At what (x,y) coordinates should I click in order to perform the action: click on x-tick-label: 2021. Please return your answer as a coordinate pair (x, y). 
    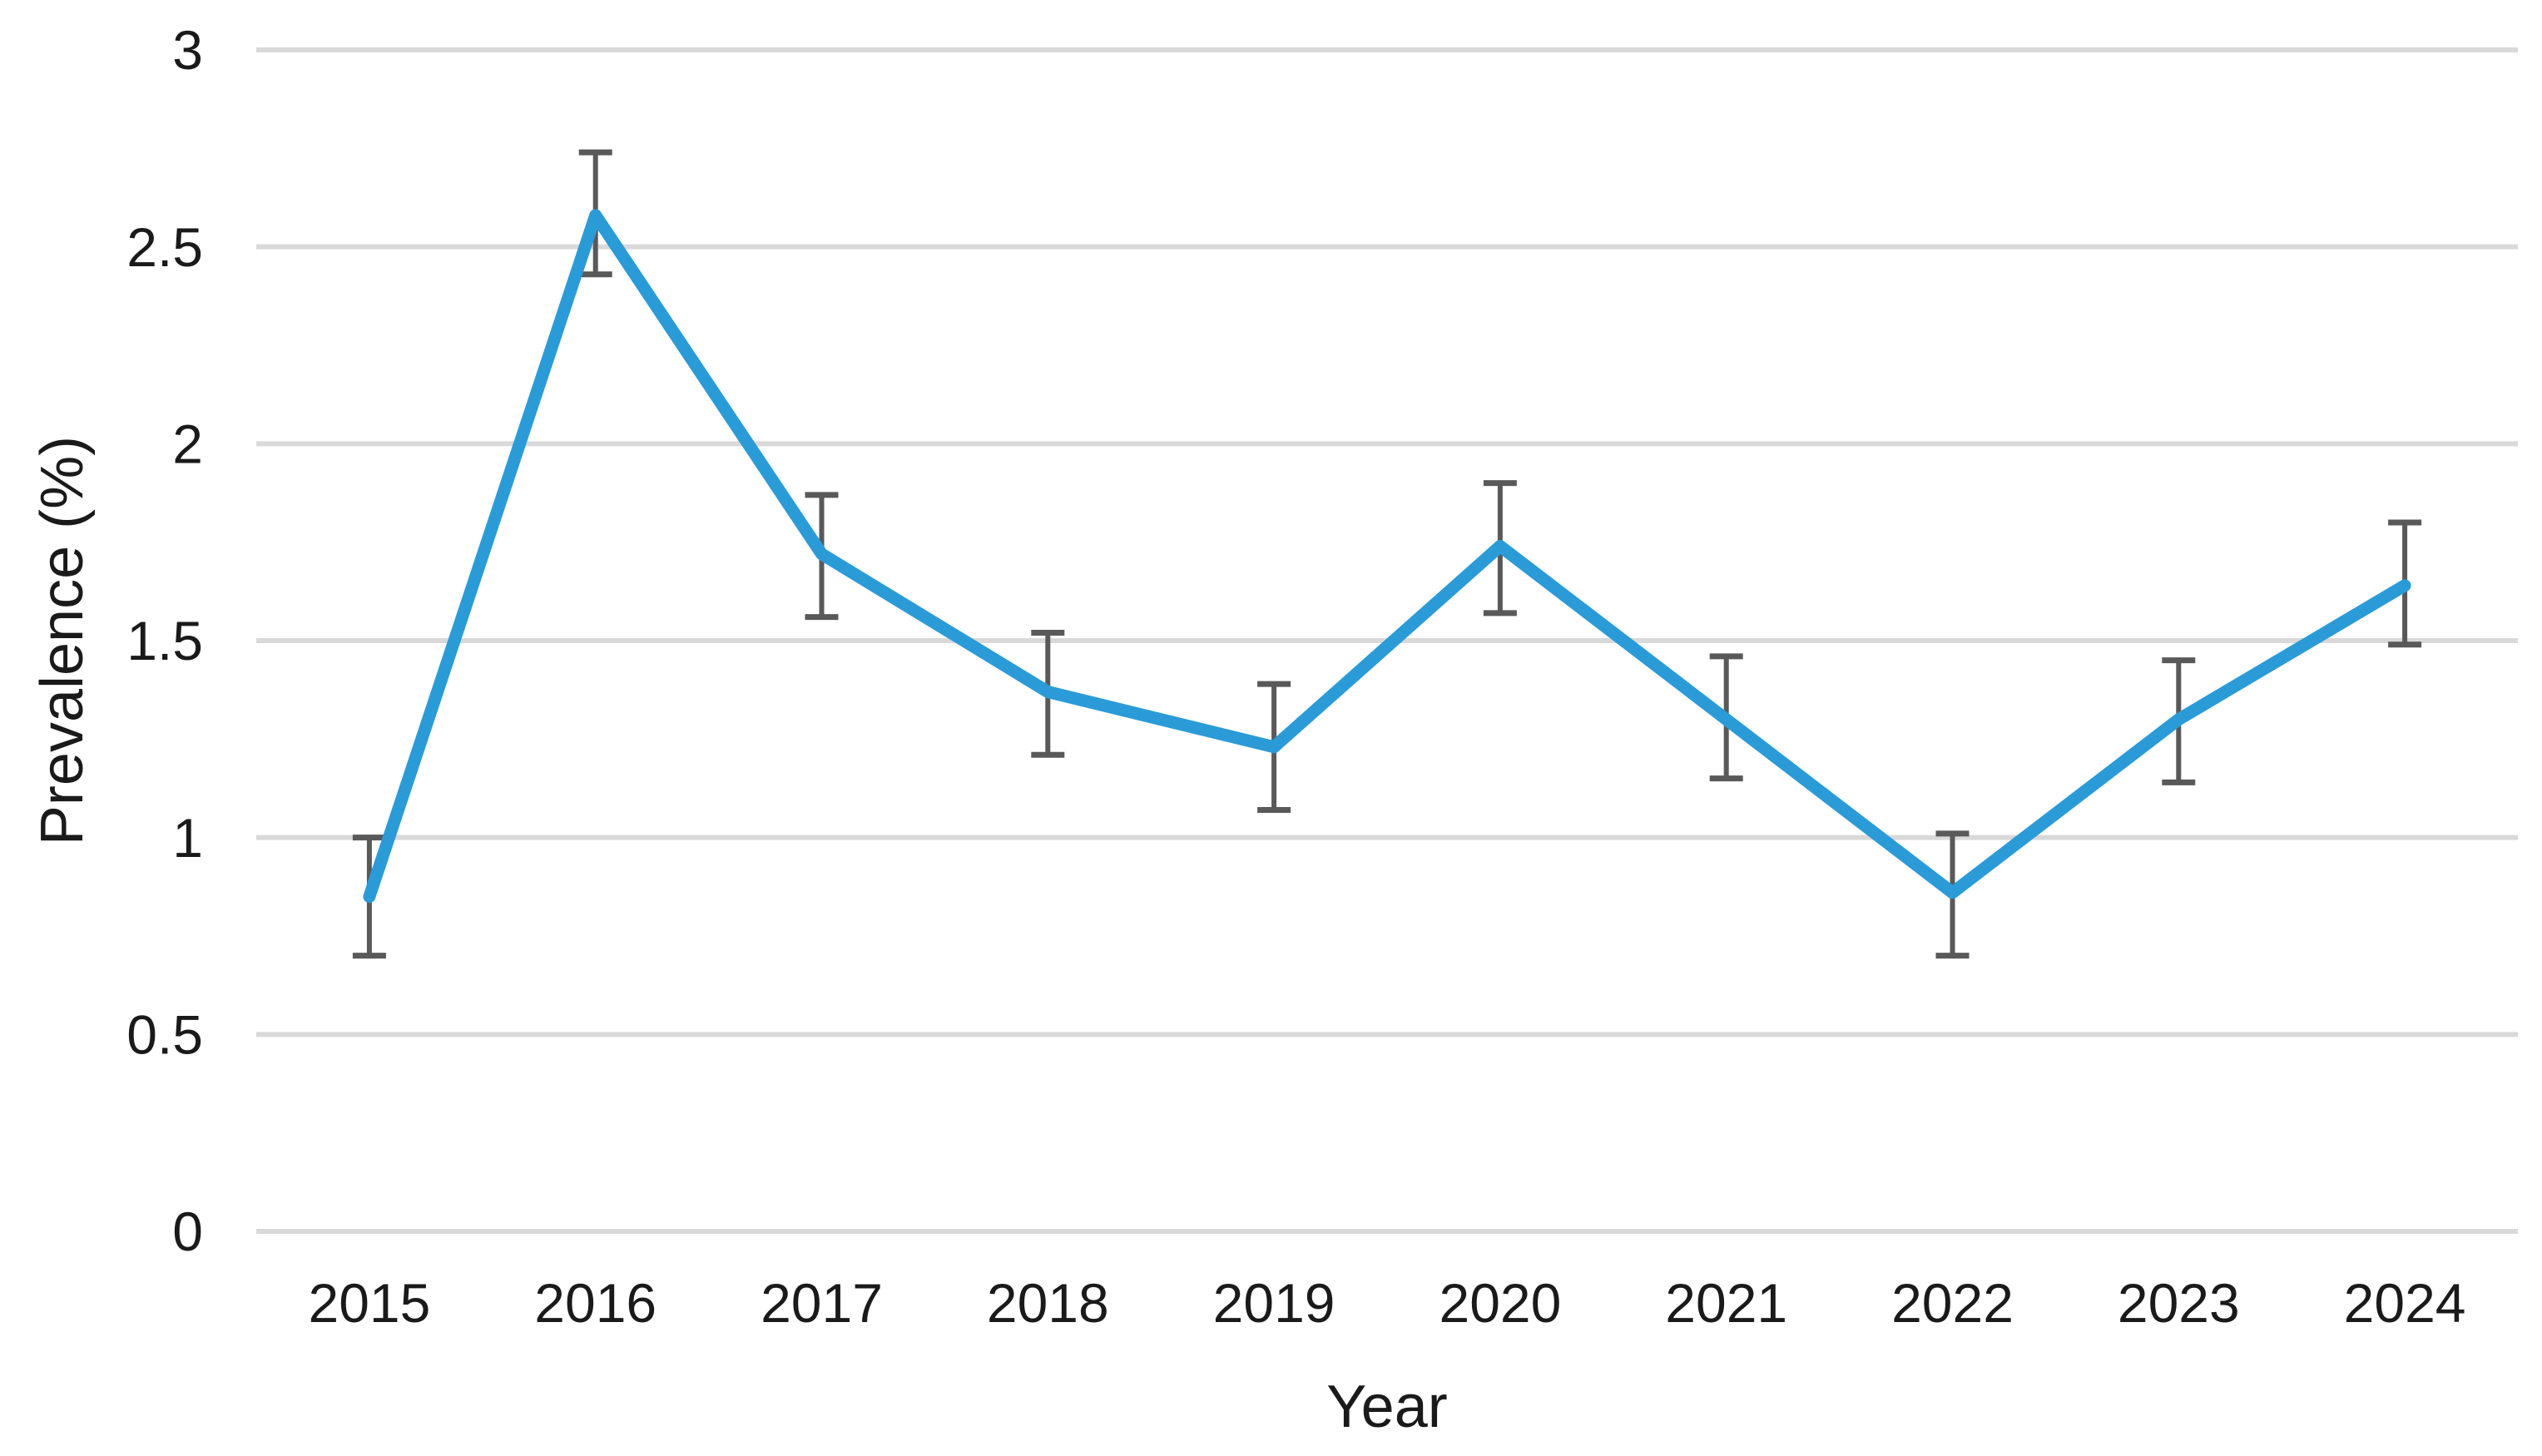
    Looking at the image, I should click on (1726, 1303).